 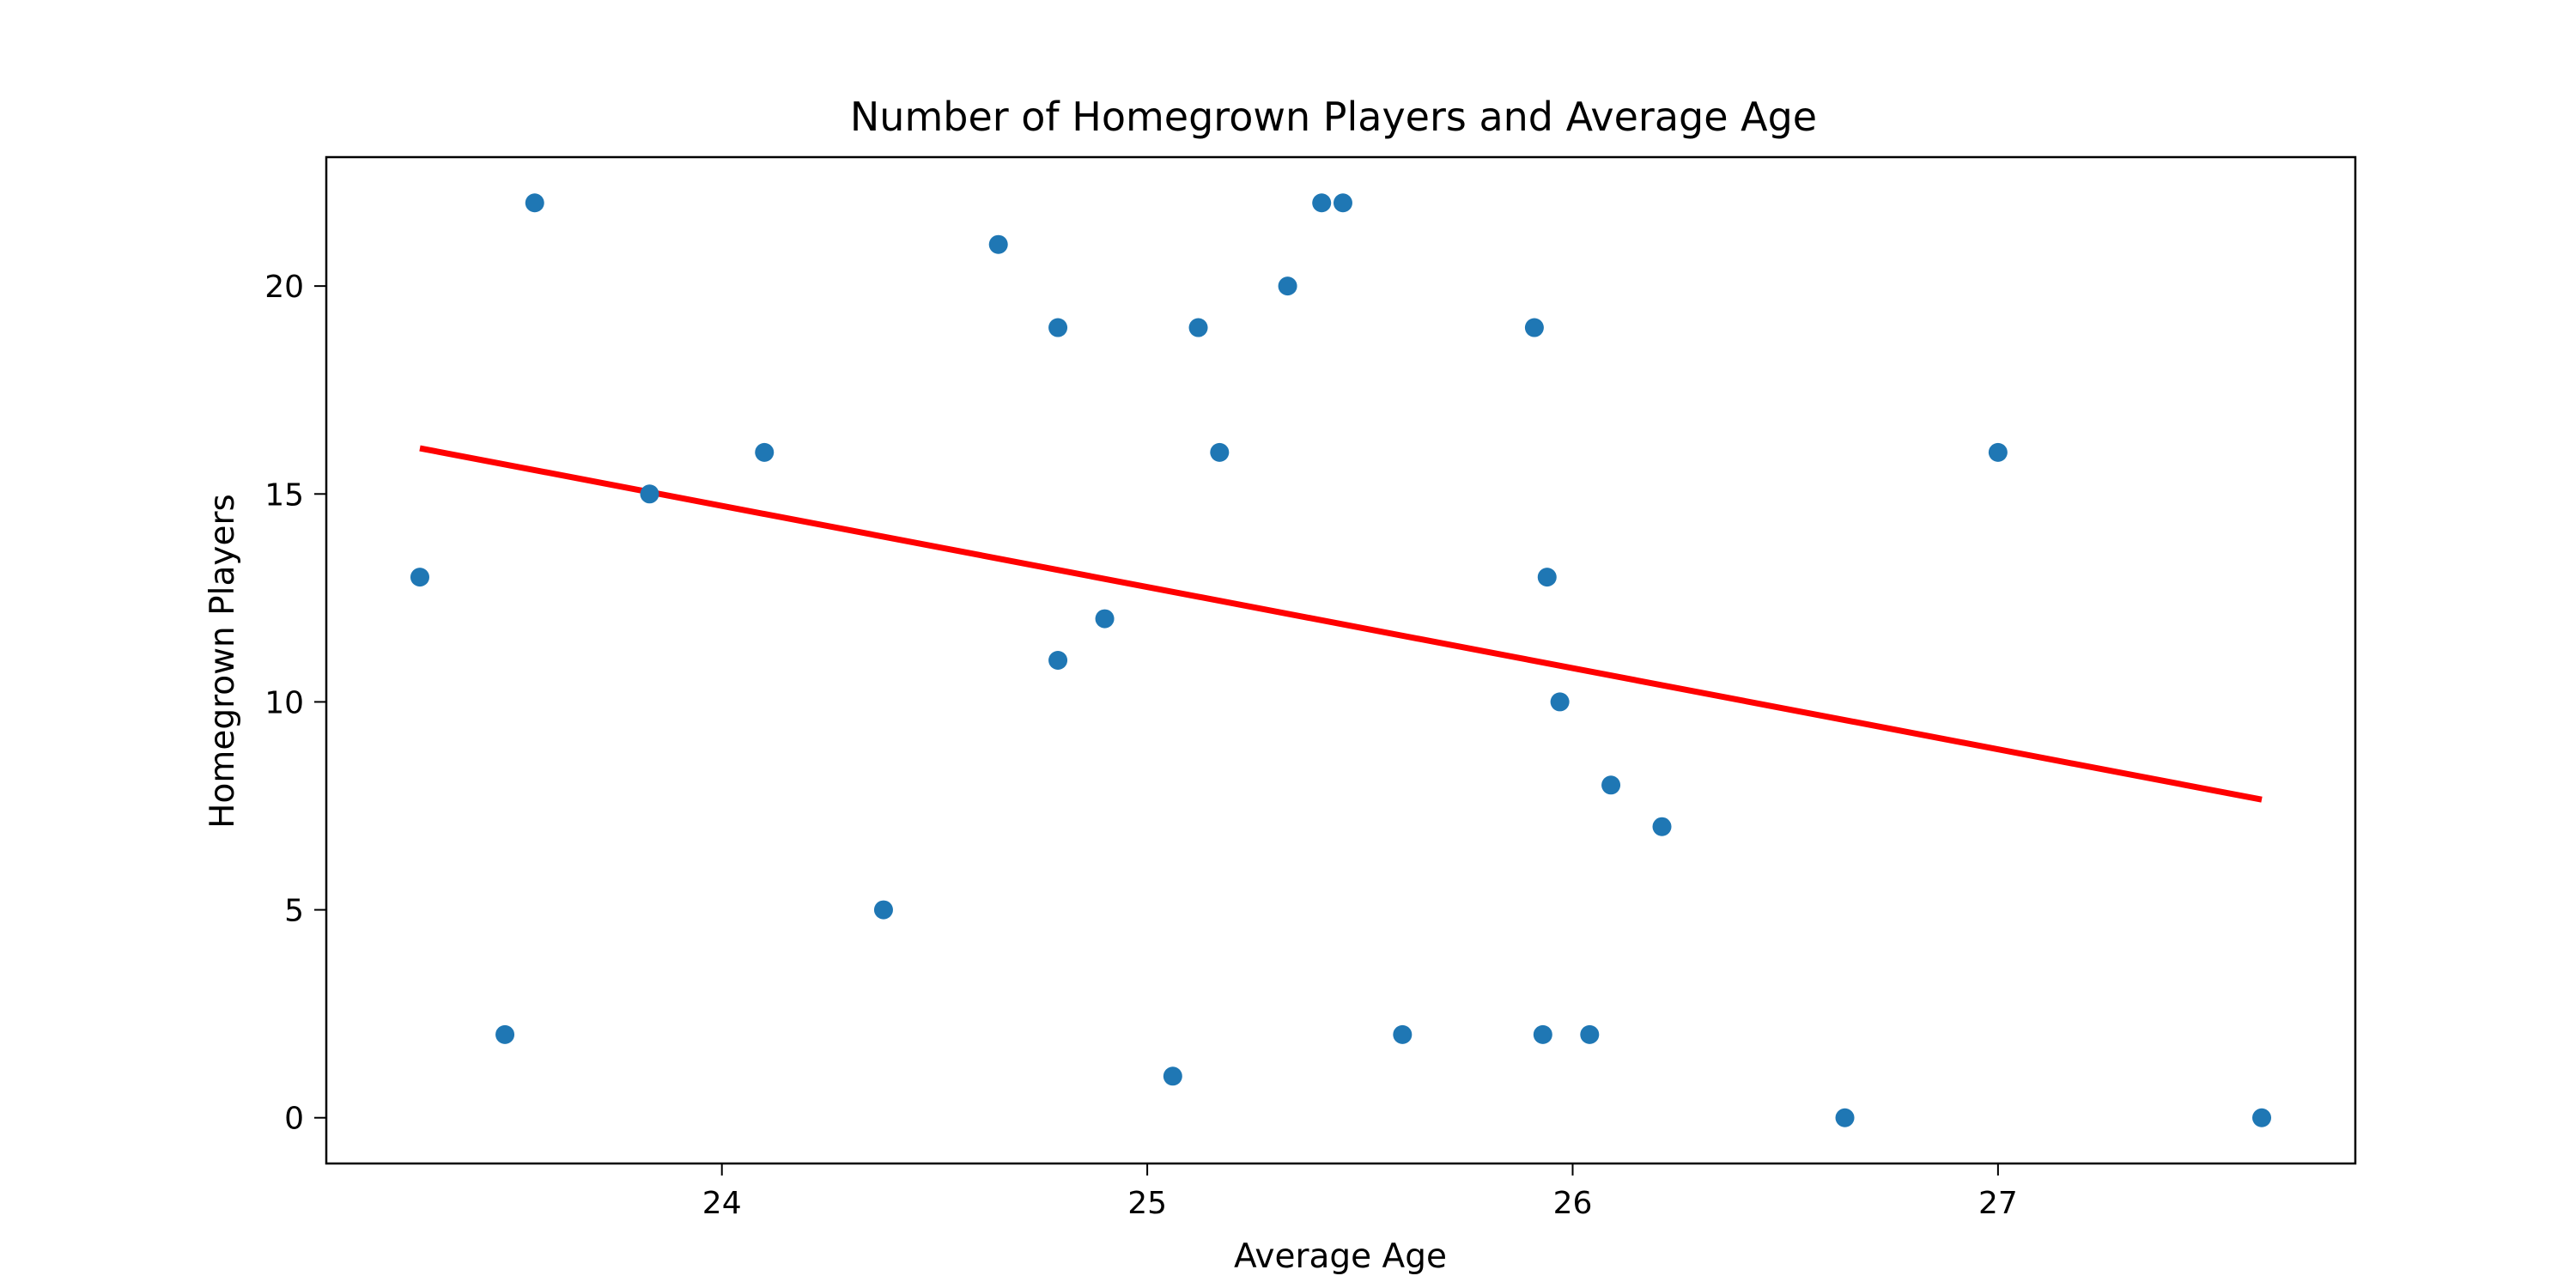 I want to click on x-tick-label: 27, so click(x=1998, y=1203).